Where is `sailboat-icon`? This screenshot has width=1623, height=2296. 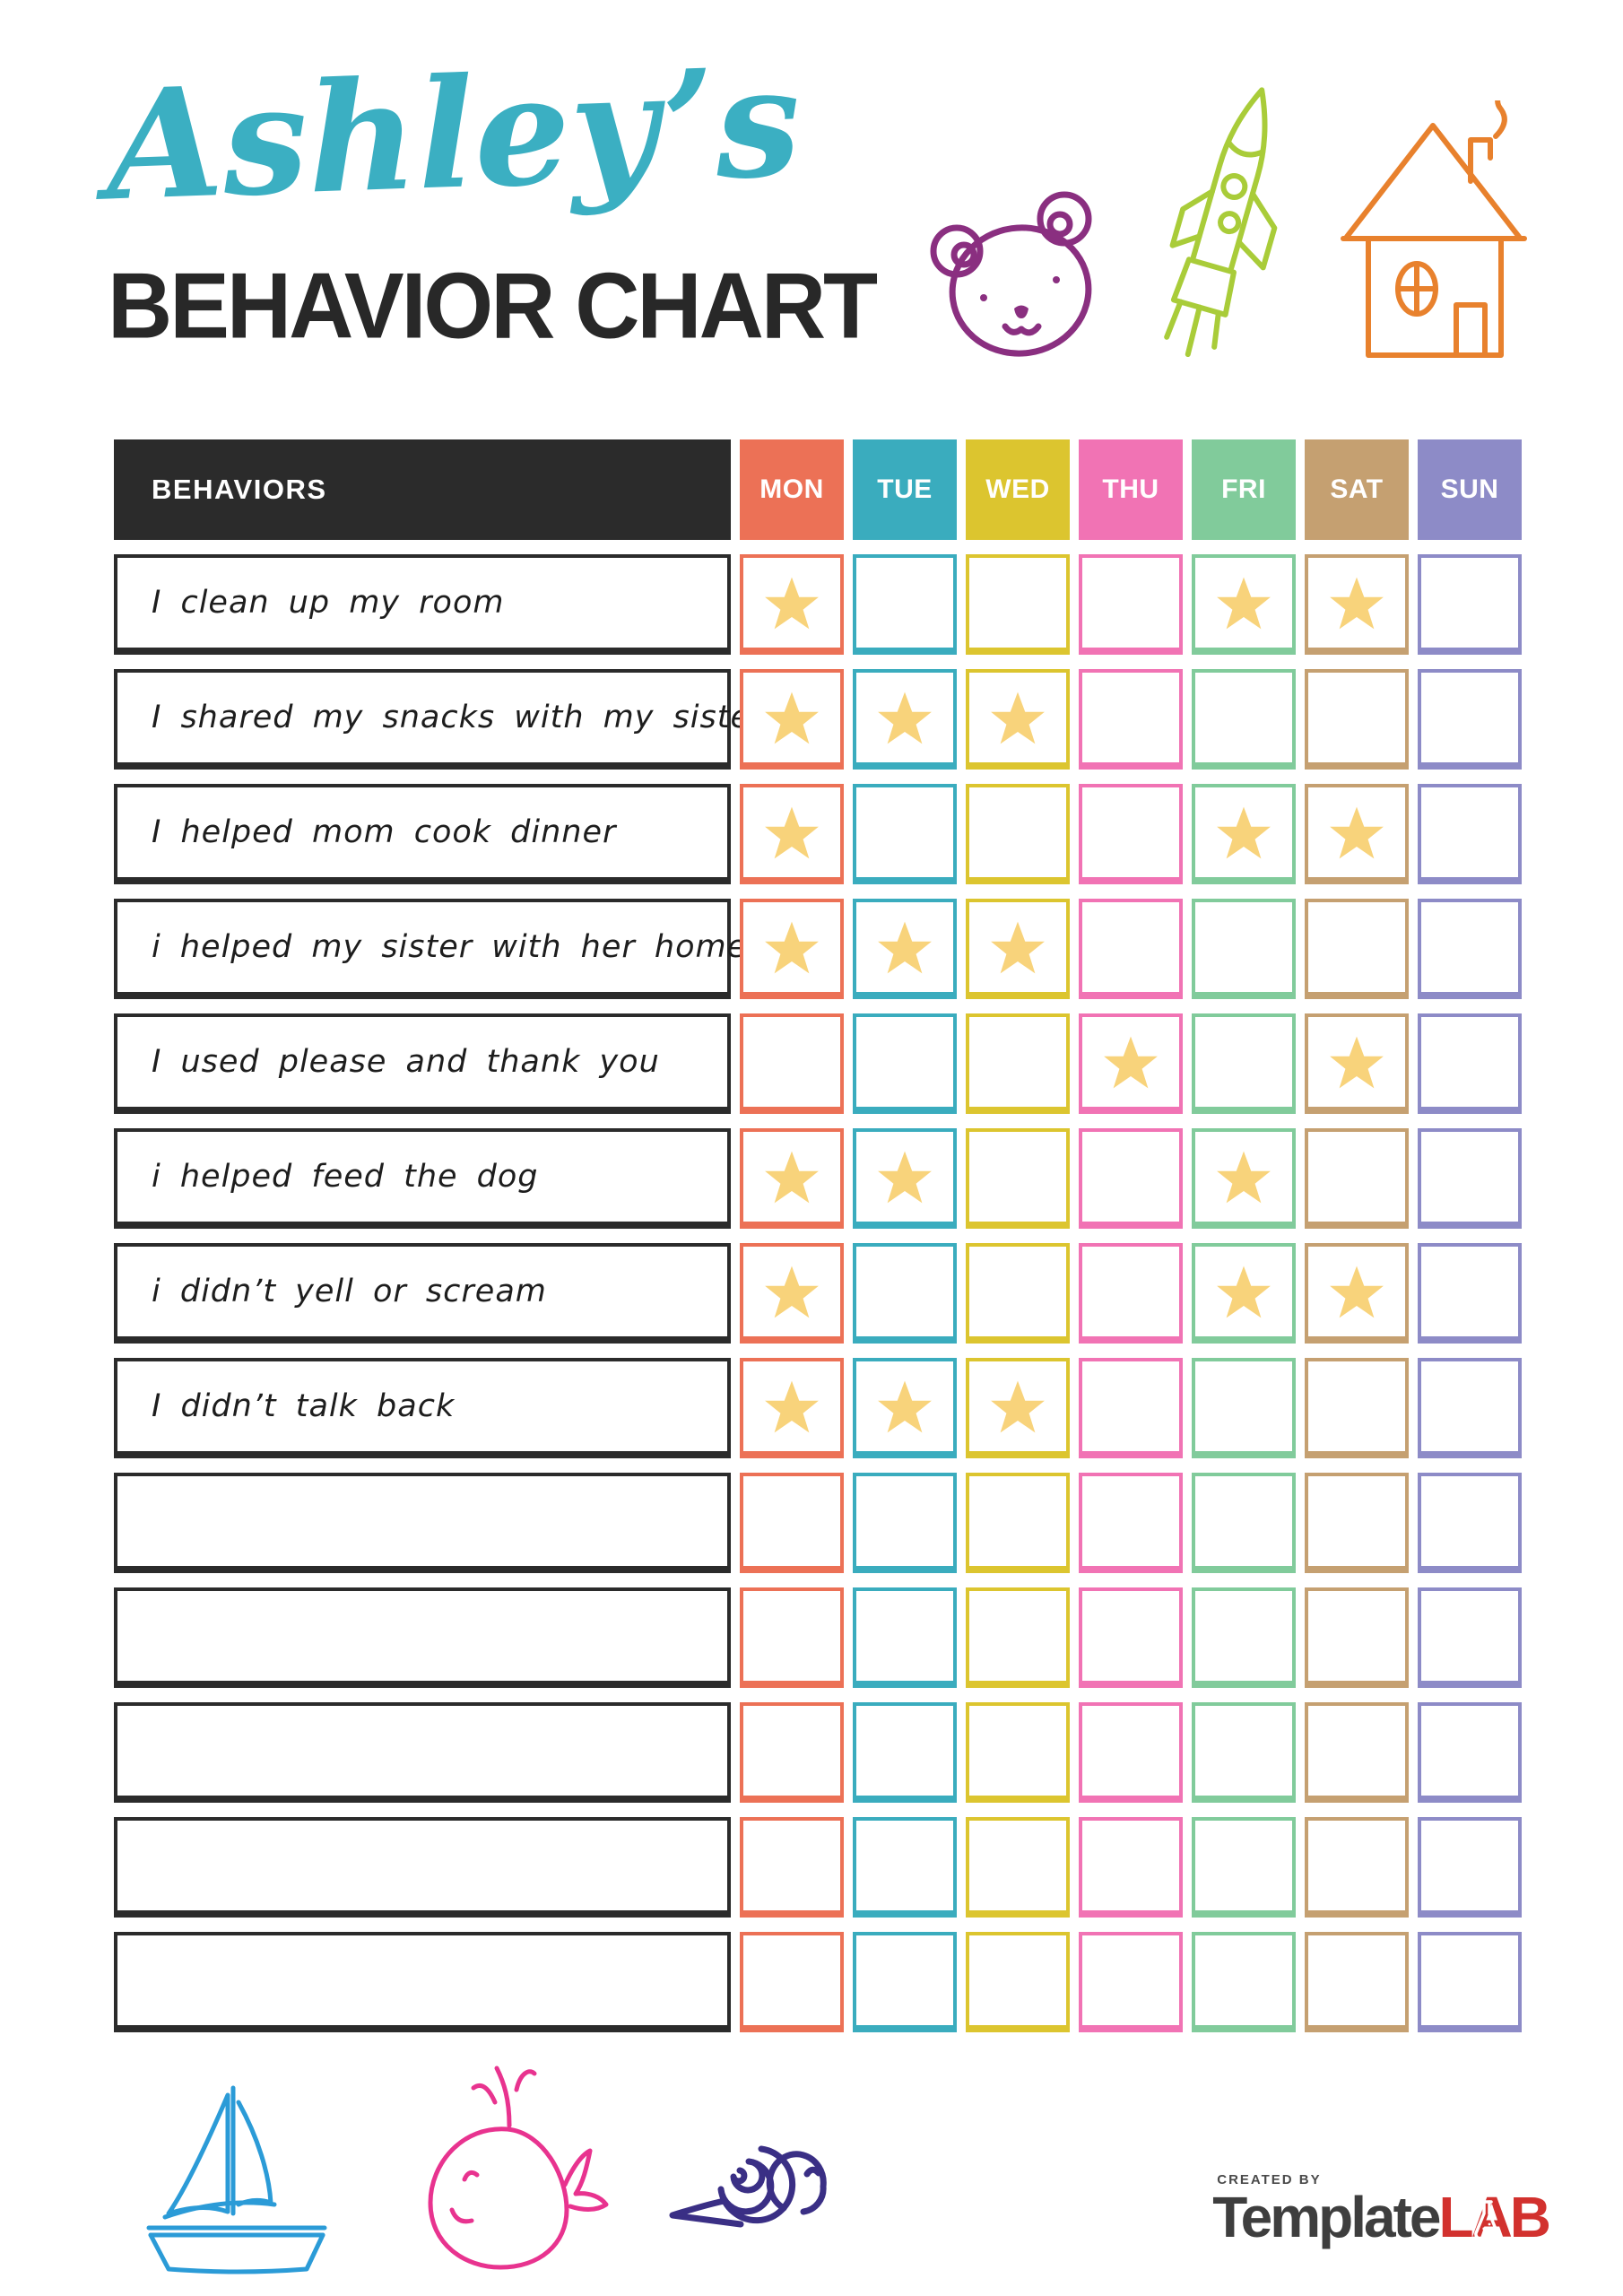
sailboat-icon is located at coordinates (237, 2176).